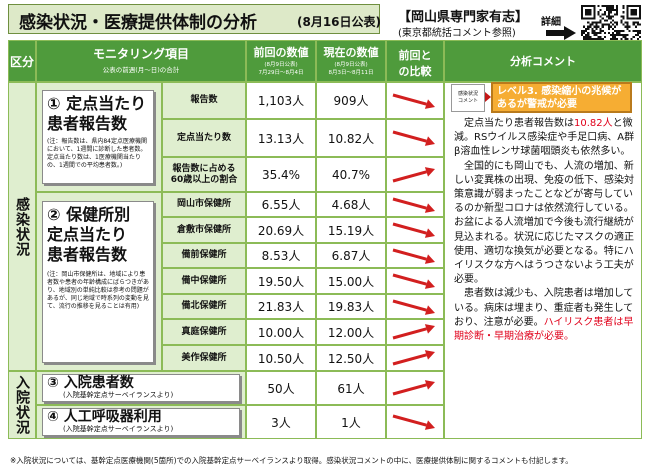 This screenshot has height=475, width=650. I want to click on item-ventilator-note: (入院基幹定点サーベイランスより), so click(118, 429).